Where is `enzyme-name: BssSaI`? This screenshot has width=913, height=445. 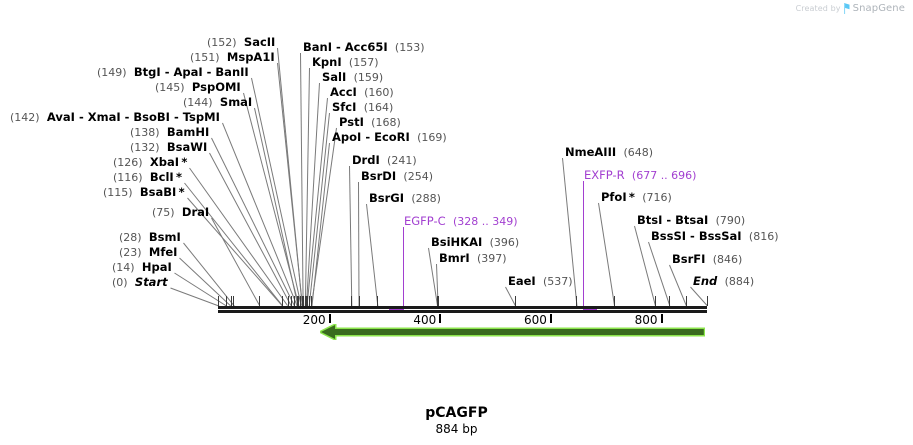 enzyme-name: BssSaI is located at coordinates (720, 236).